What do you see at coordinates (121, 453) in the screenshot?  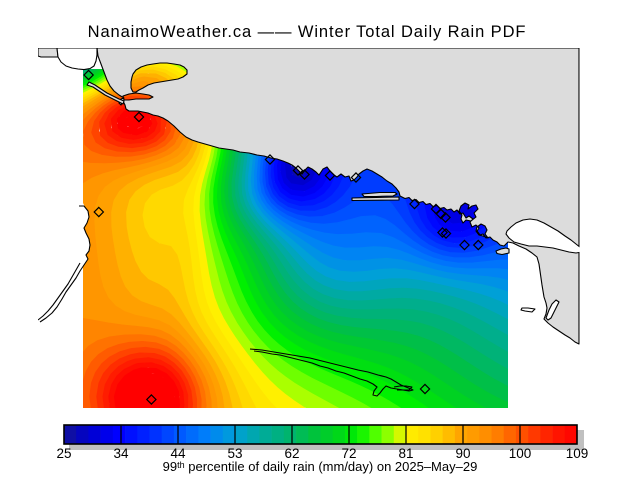 I see `svg-text: 34` at bounding box center [121, 453].